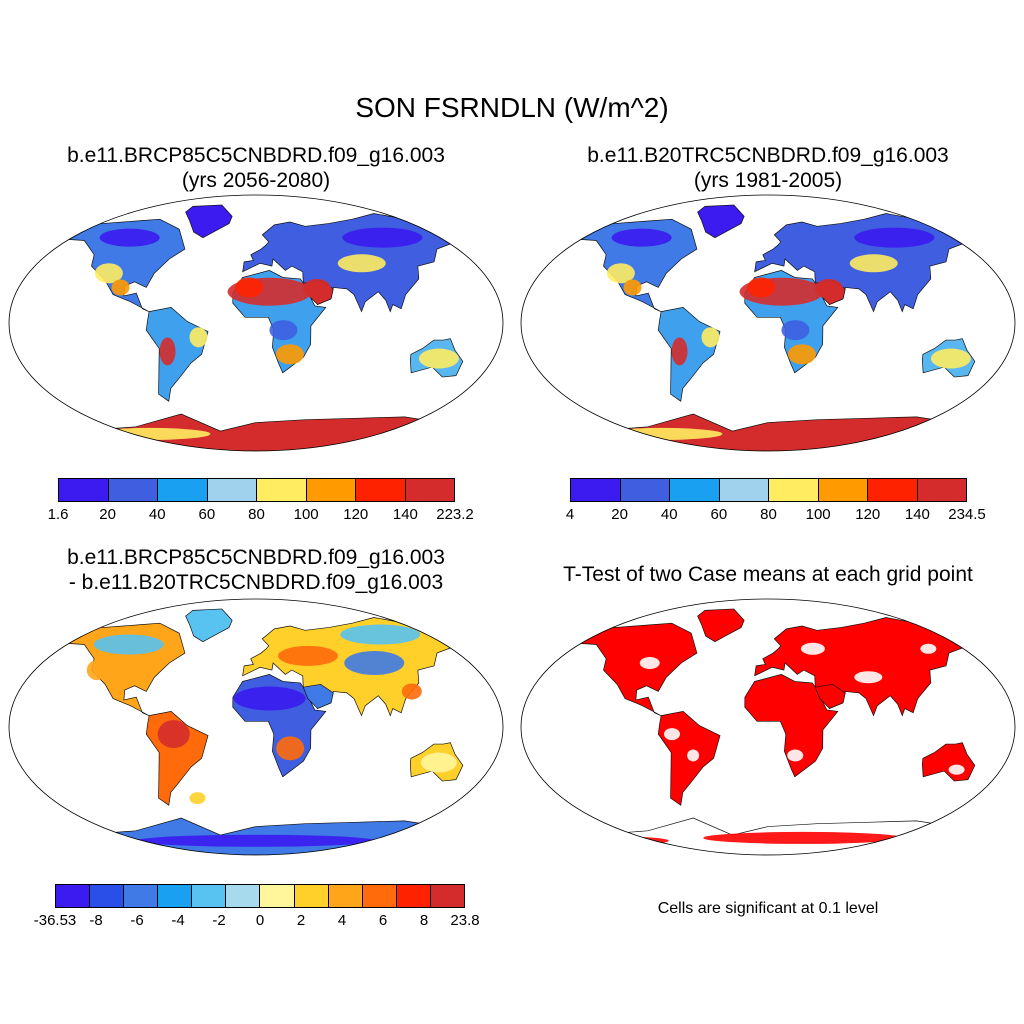 This screenshot has height=1024, width=1024. Describe the element at coordinates (260, 920) in the screenshot. I see `colorbar-tick-label: 0` at that location.